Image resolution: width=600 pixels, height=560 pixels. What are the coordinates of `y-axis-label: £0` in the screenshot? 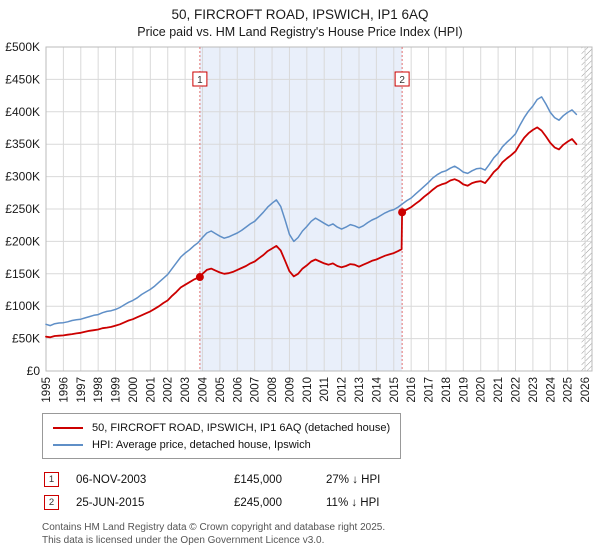 It's located at (34, 371).